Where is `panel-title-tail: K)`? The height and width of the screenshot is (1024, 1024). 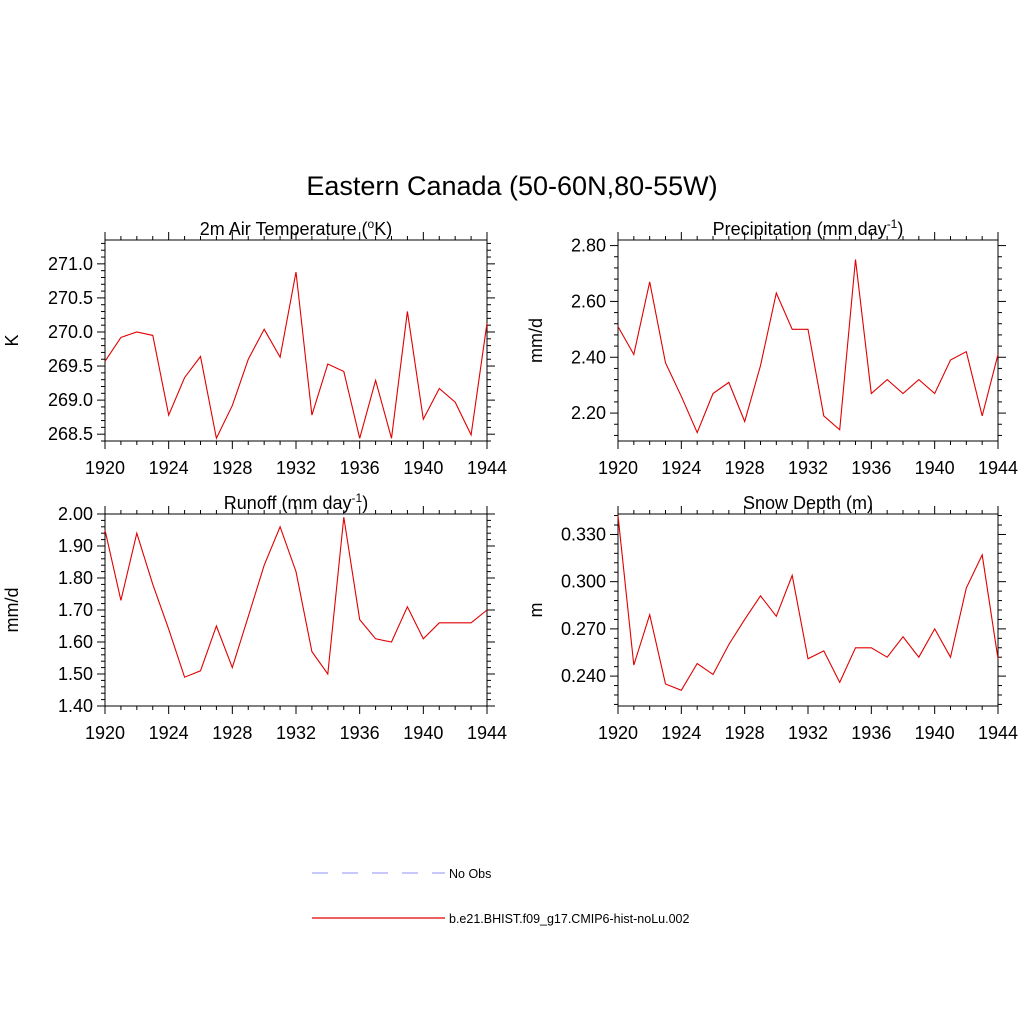
panel-title-tail: K) is located at coordinates (383, 229).